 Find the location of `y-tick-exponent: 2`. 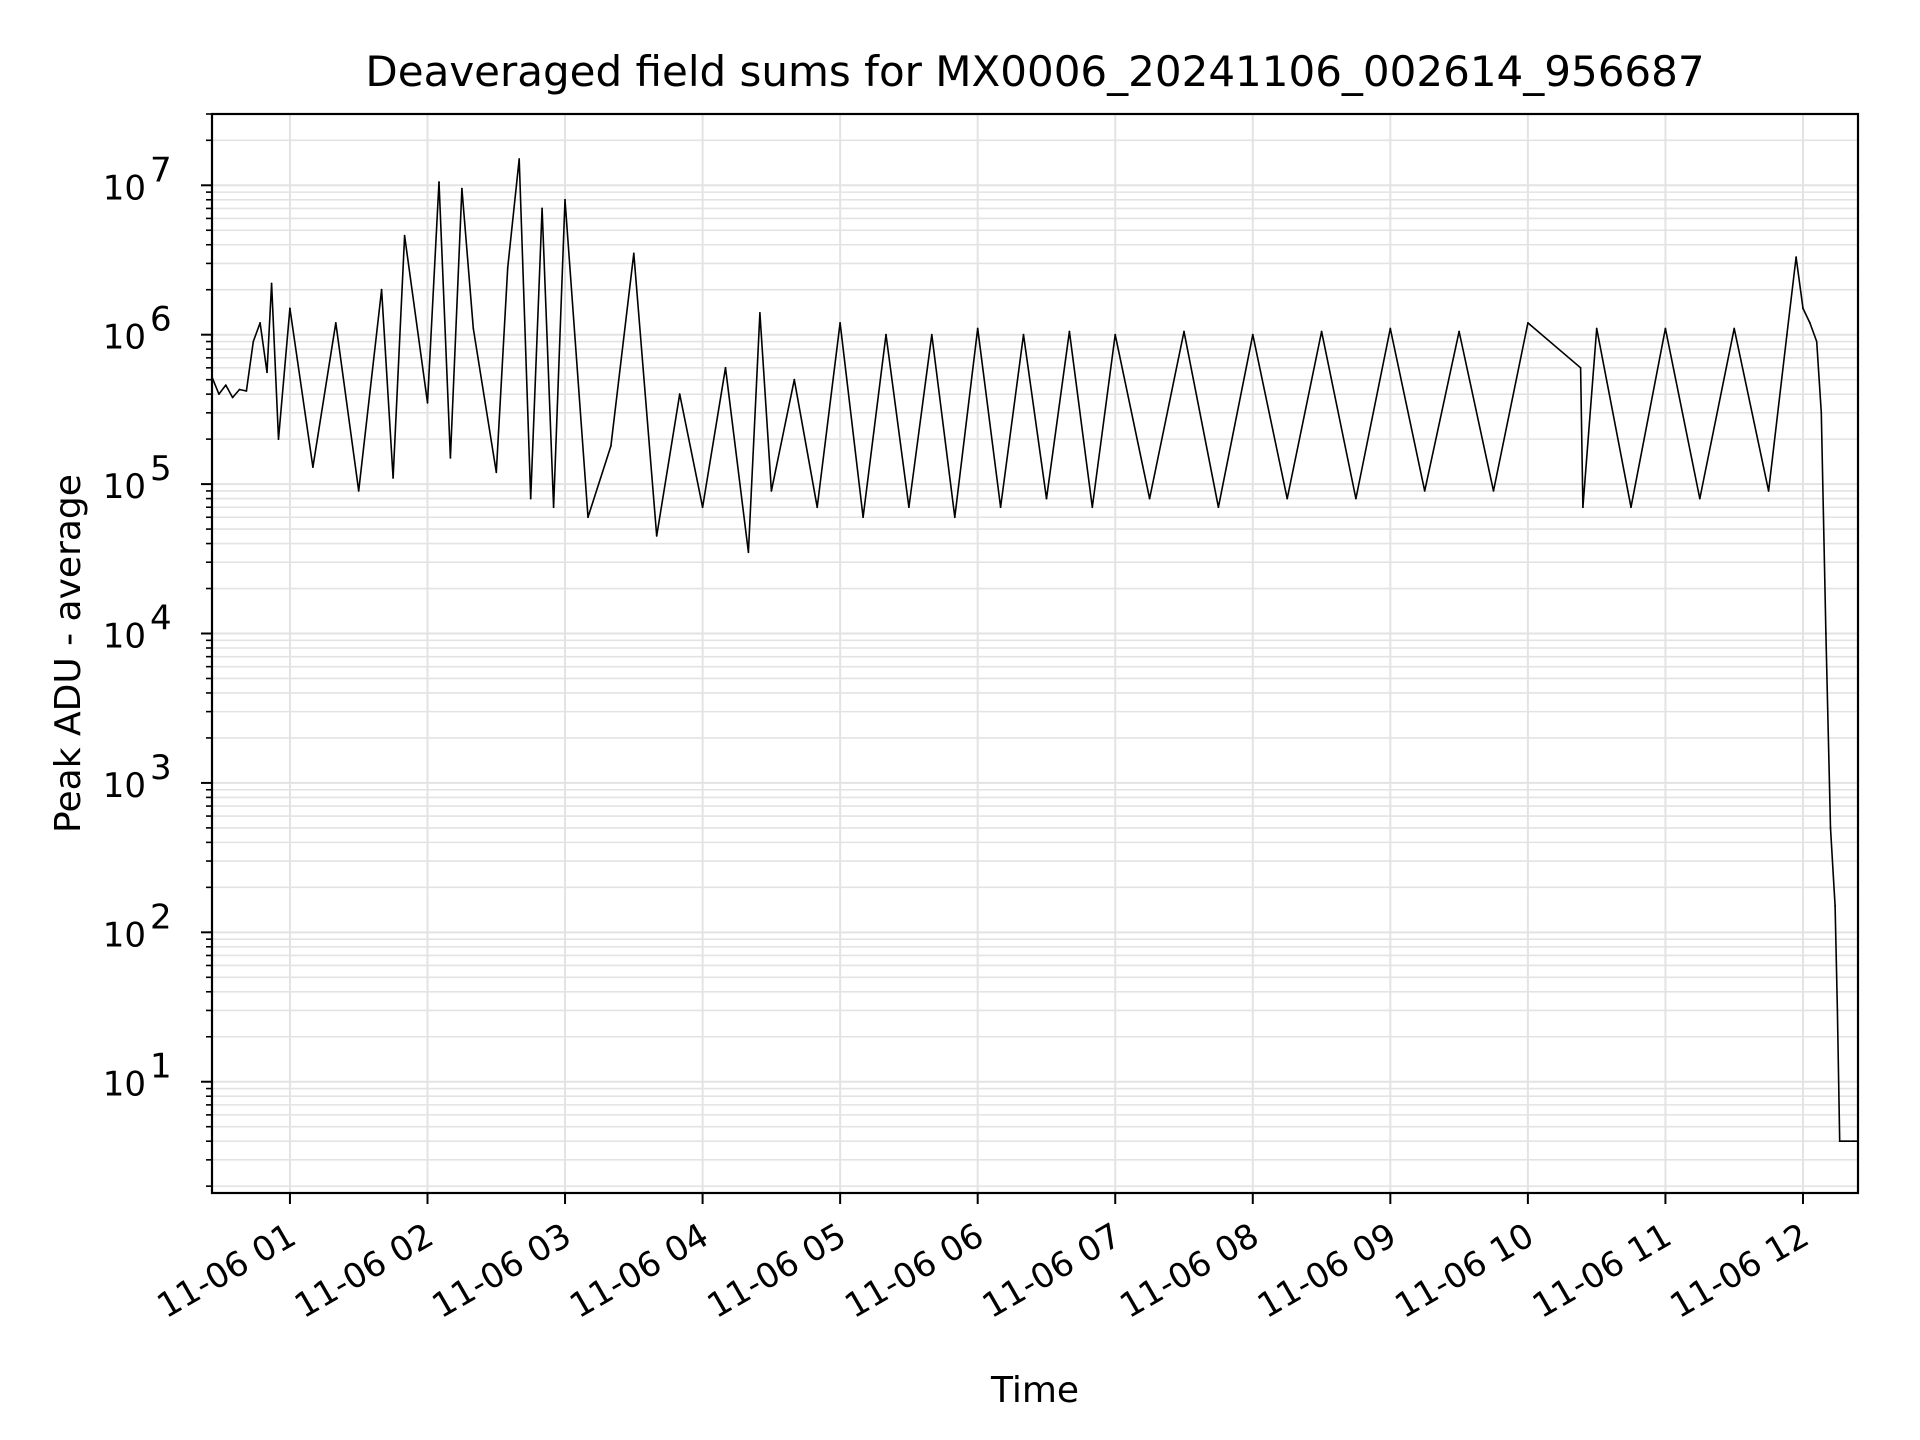

y-tick-exponent: 2 is located at coordinates (161, 917).